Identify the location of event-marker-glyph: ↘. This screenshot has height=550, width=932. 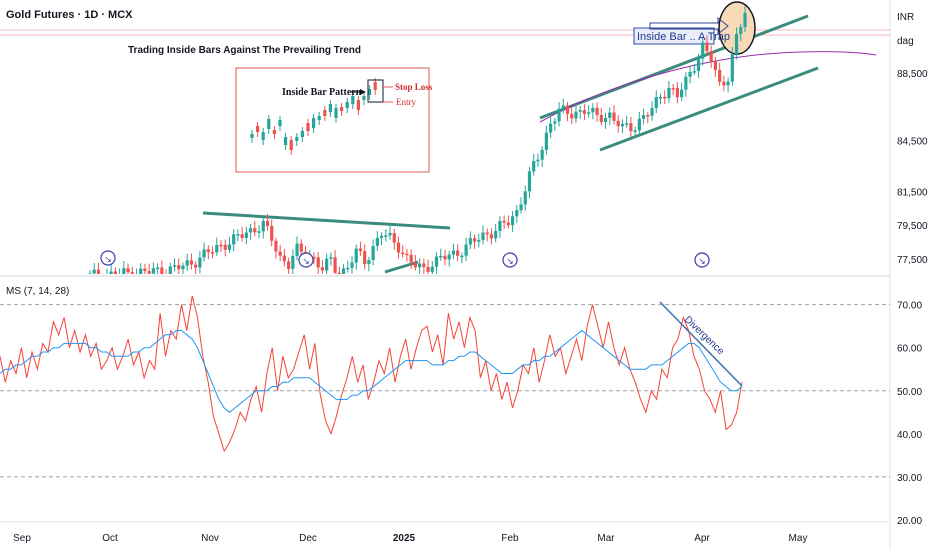
(306, 261).